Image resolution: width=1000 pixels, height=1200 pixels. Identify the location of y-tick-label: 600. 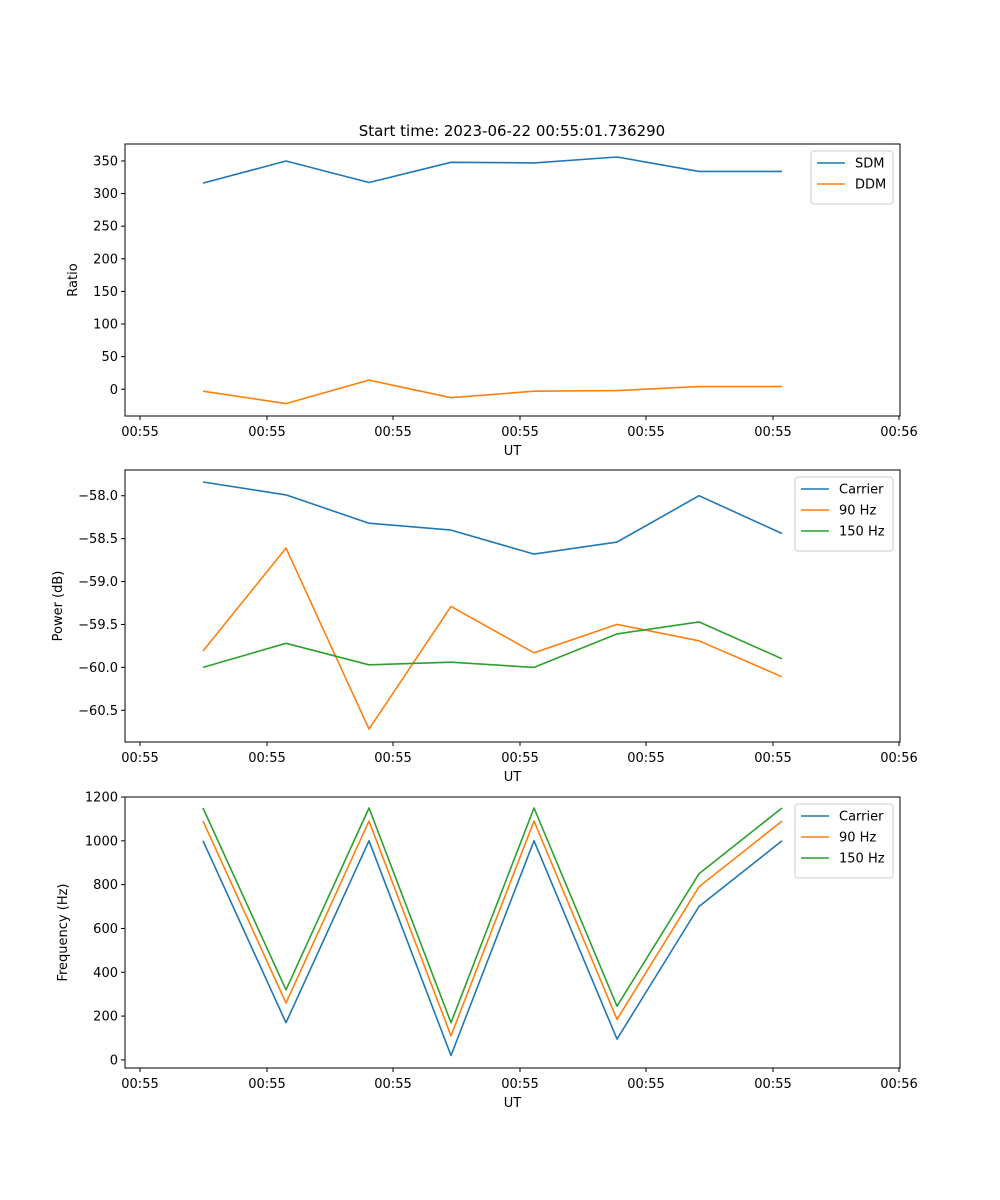
(105, 929).